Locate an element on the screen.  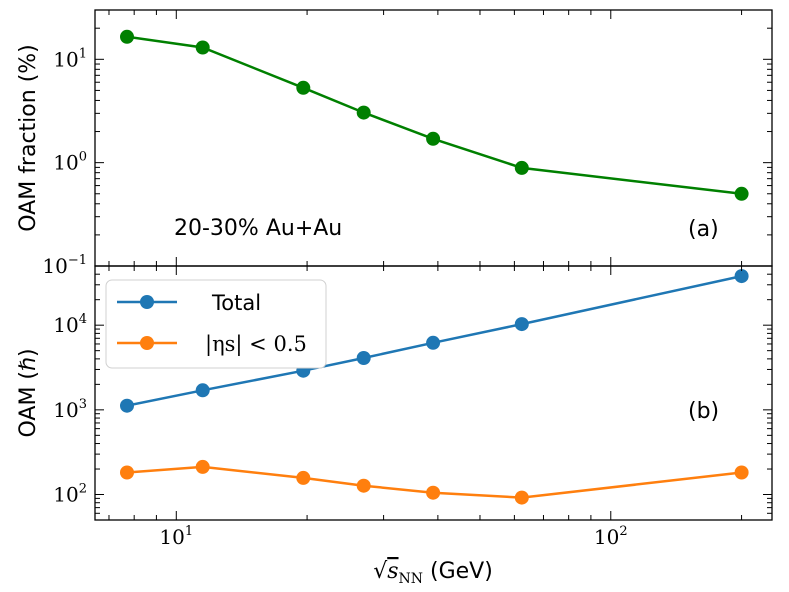
legend-entry-total: Total is located at coordinates (189, 303).